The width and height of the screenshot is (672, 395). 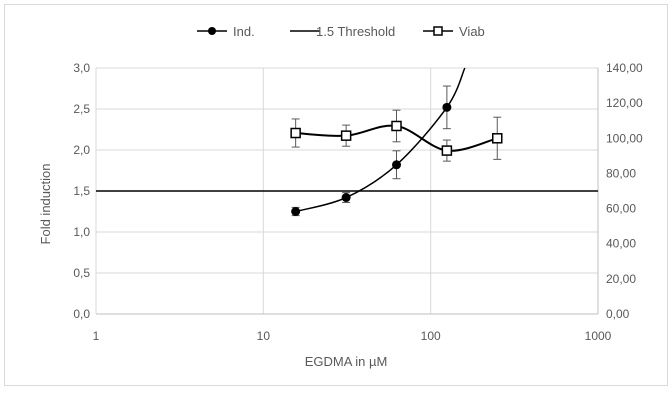 I want to click on x-tick-label: 10, so click(x=264, y=336).